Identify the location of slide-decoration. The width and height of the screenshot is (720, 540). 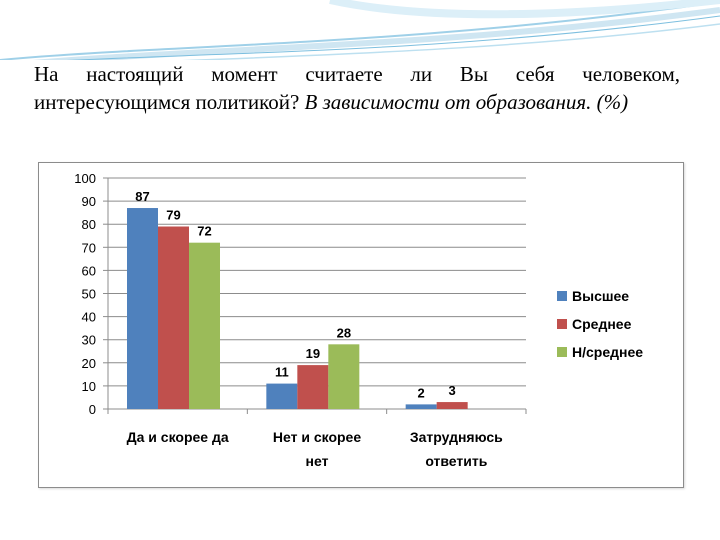
(360, 30).